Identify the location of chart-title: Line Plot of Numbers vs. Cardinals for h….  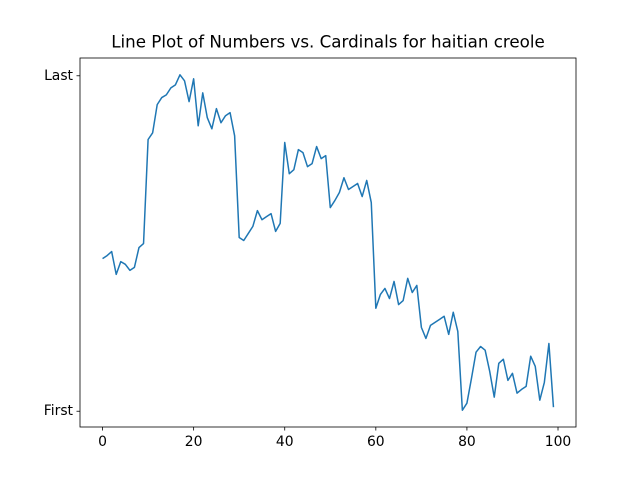
(328, 42).